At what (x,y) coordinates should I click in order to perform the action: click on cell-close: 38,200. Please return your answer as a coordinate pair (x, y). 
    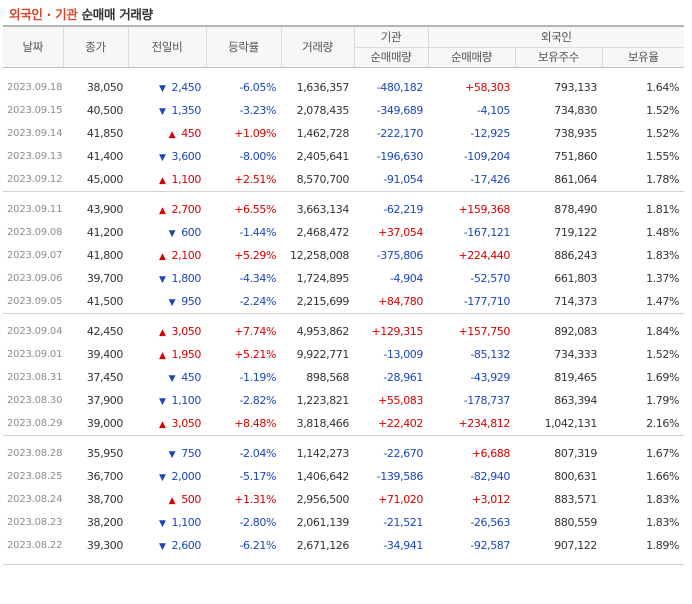
    Looking at the image, I should click on (104, 522).